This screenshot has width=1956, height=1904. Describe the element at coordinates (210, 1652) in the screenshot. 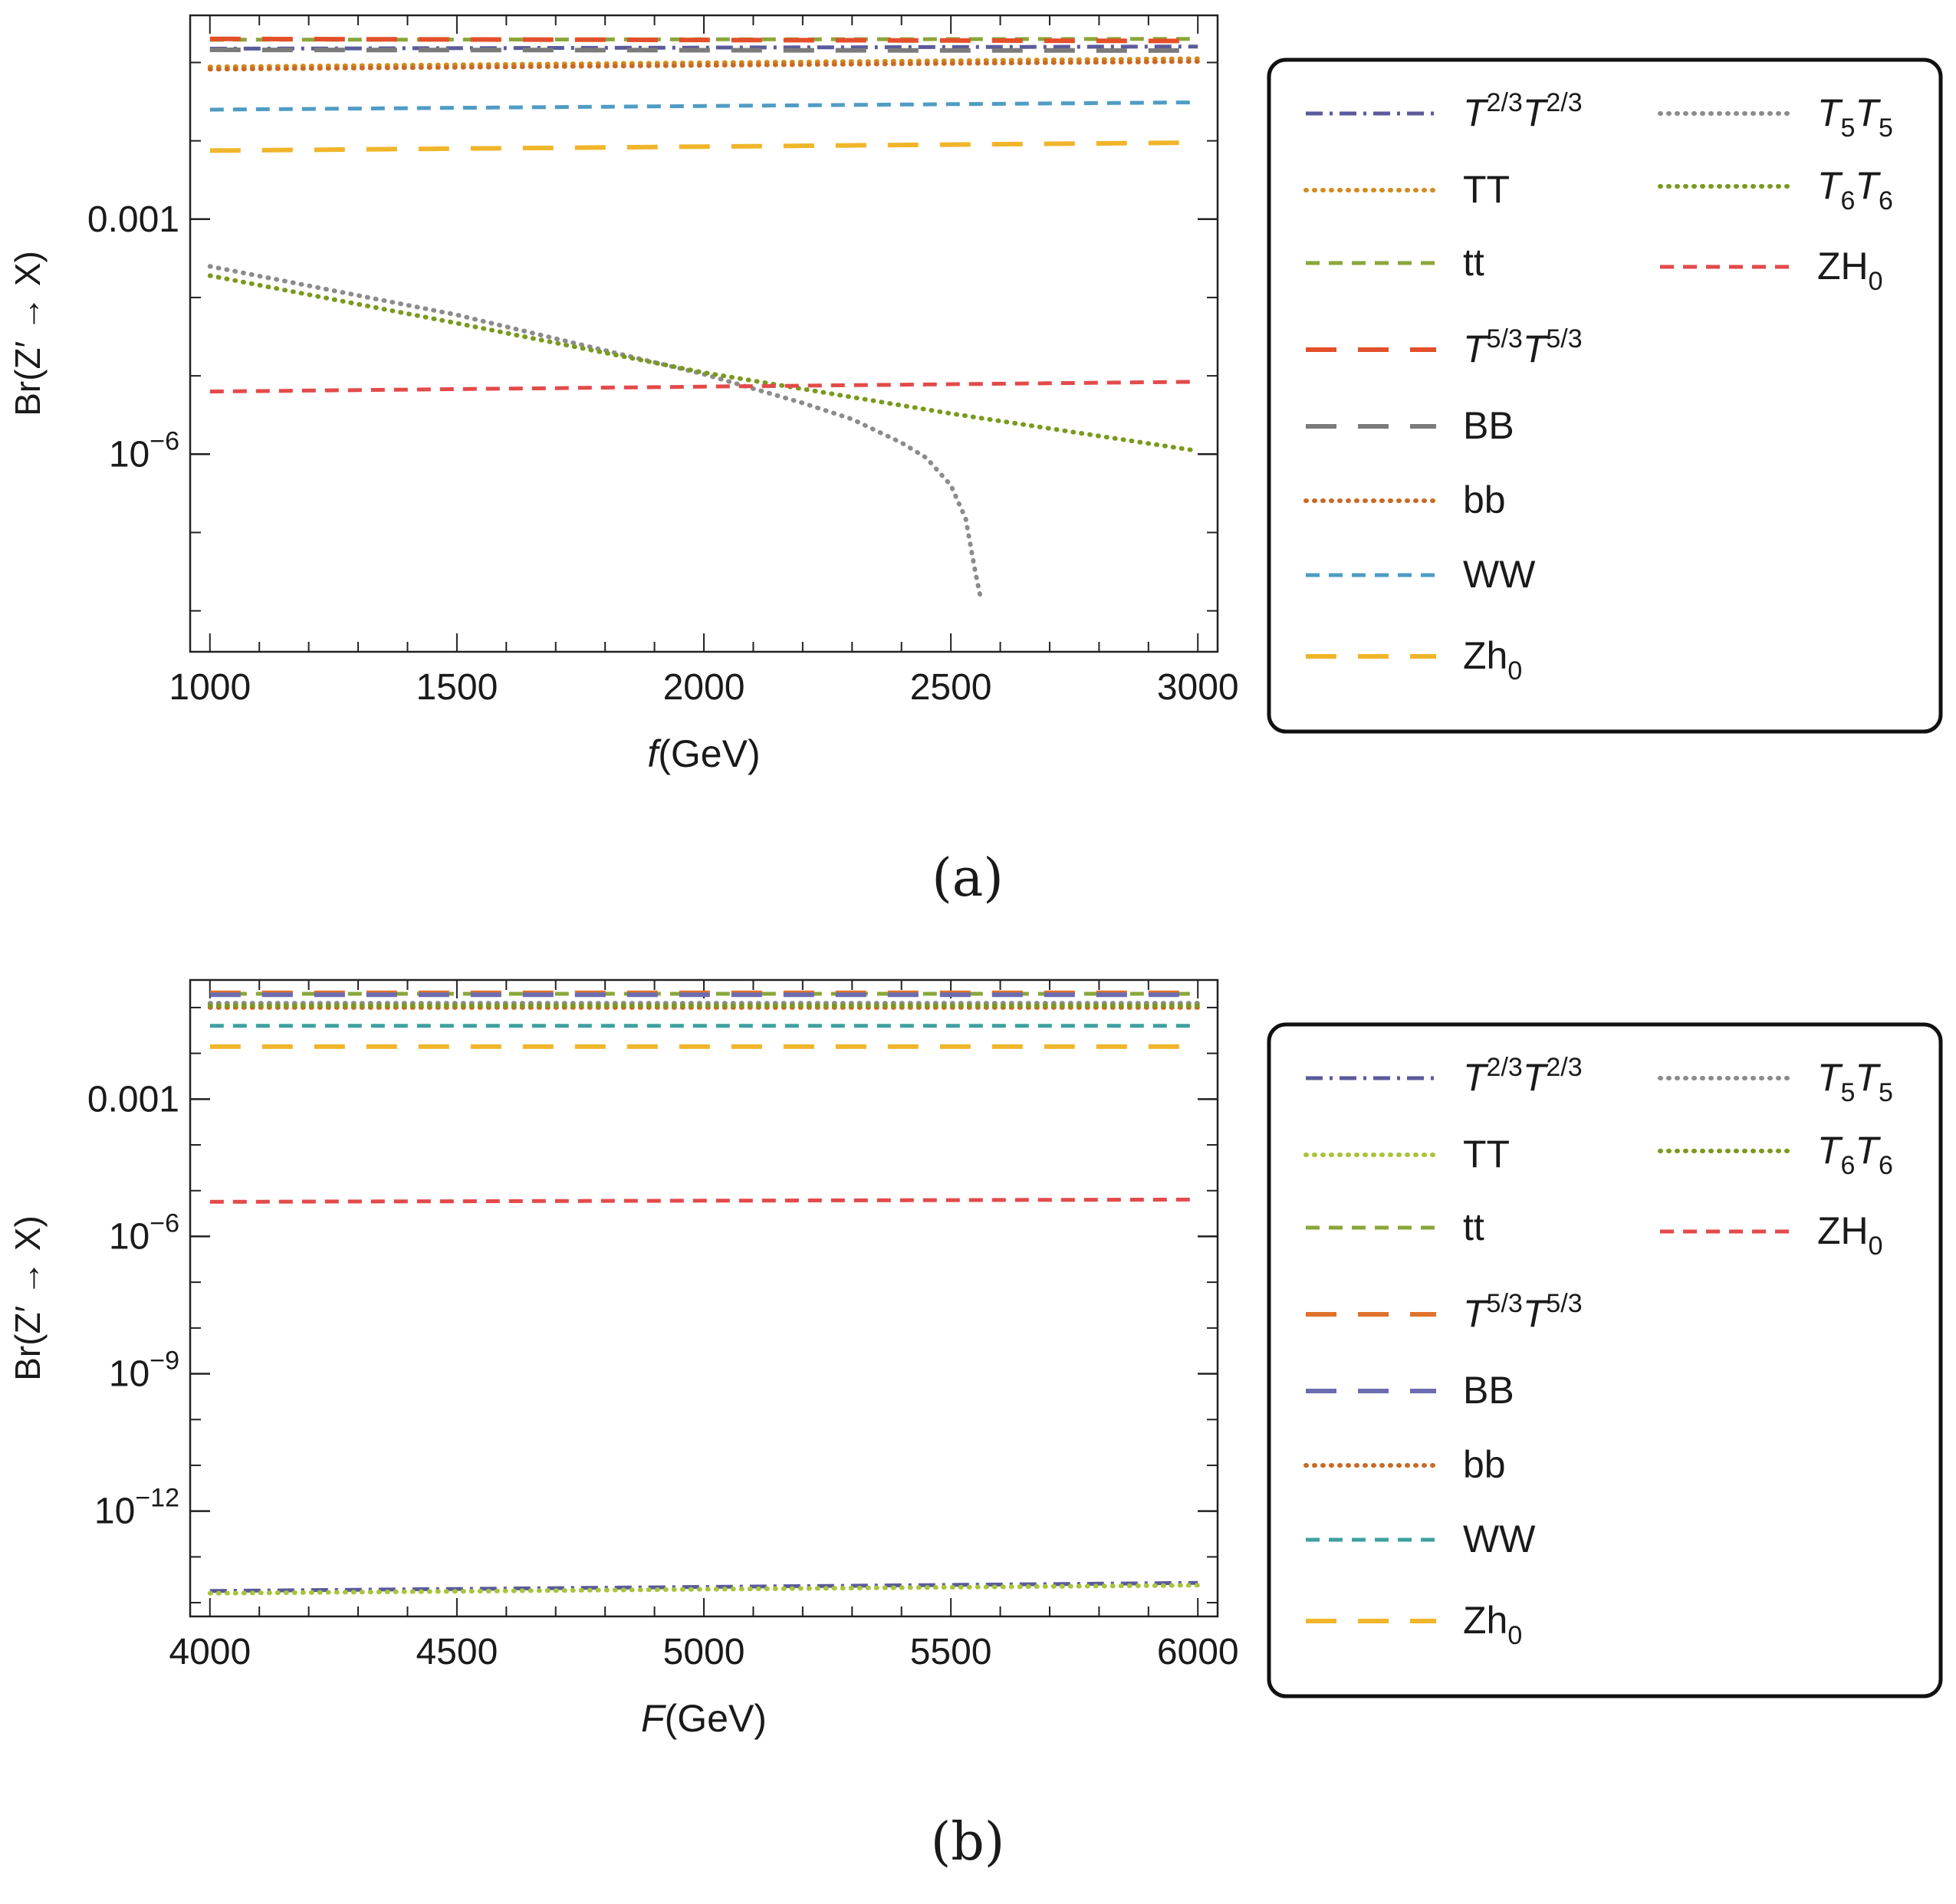

I see `x-tick-label: 4000` at that location.